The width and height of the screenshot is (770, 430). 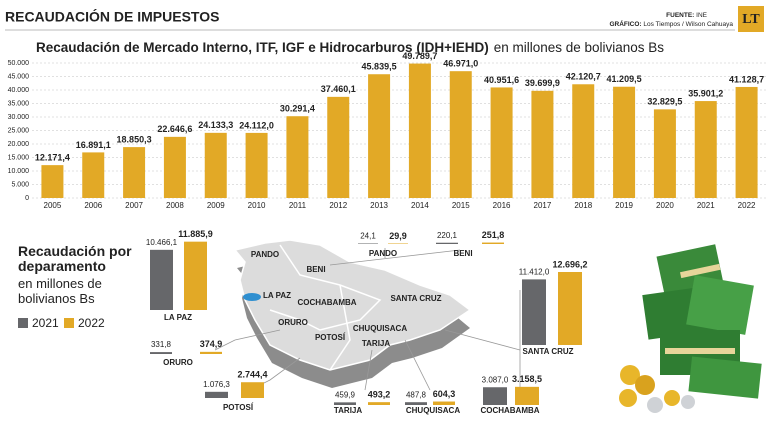 I want to click on value-label: 41.209,5, so click(x=624, y=79).